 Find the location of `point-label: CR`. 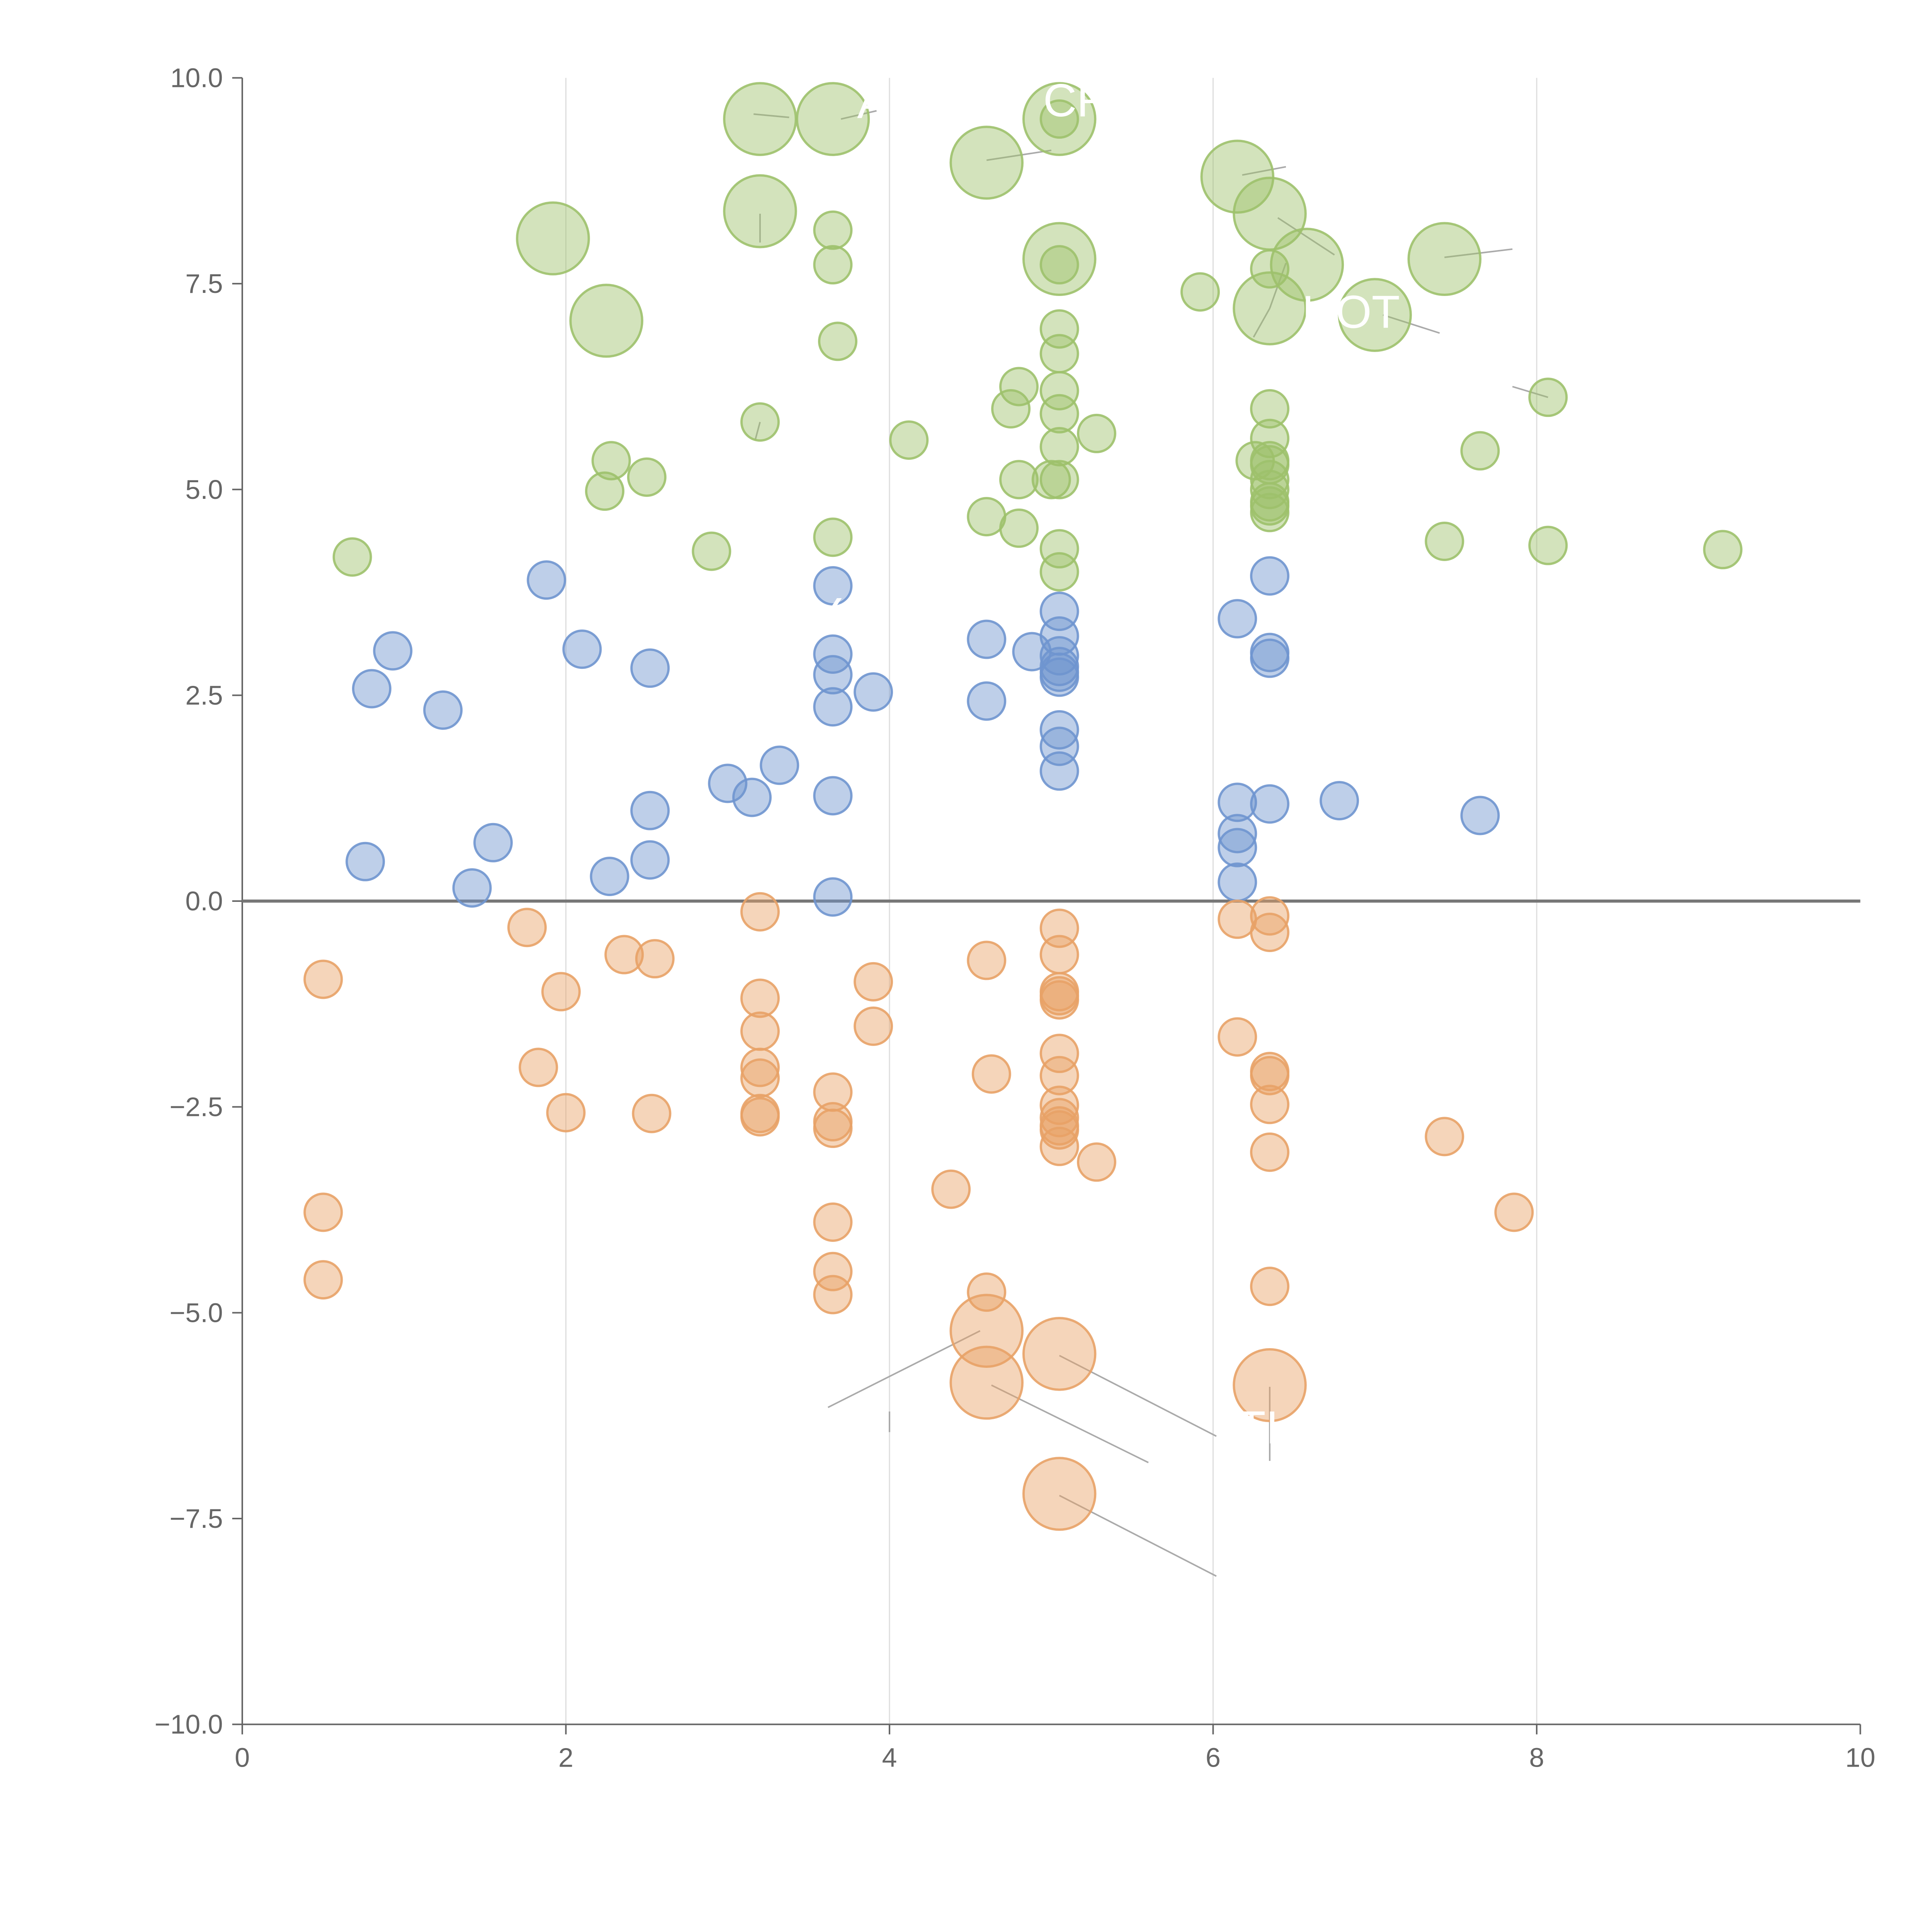

point-label: CR is located at coordinates (1077, 101).